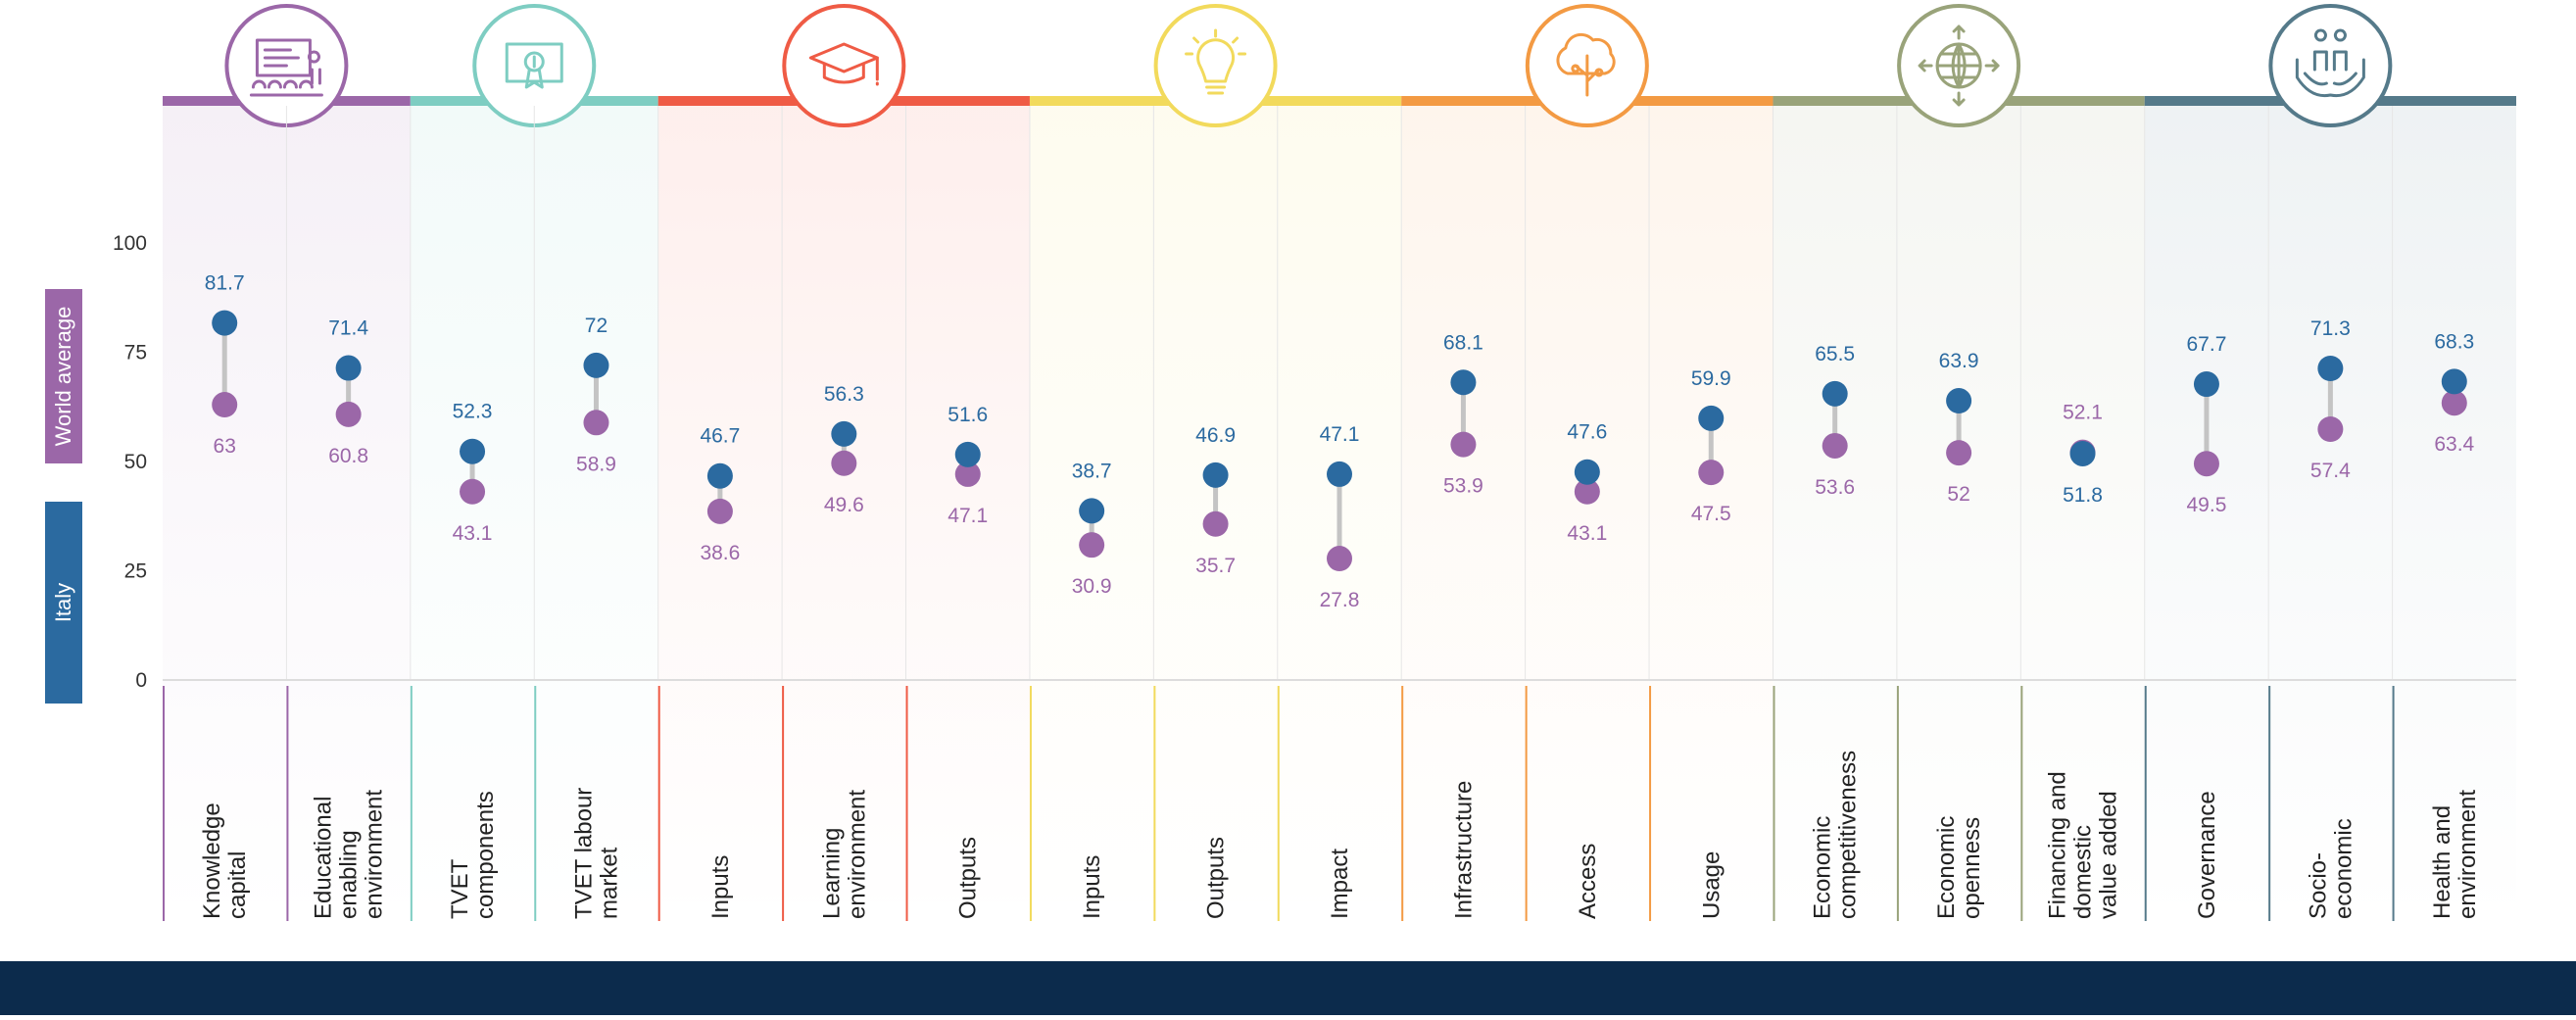 This screenshot has width=2576, height=1020. Describe the element at coordinates (141, 680) in the screenshot. I see `y-tick-label: 0` at that location.